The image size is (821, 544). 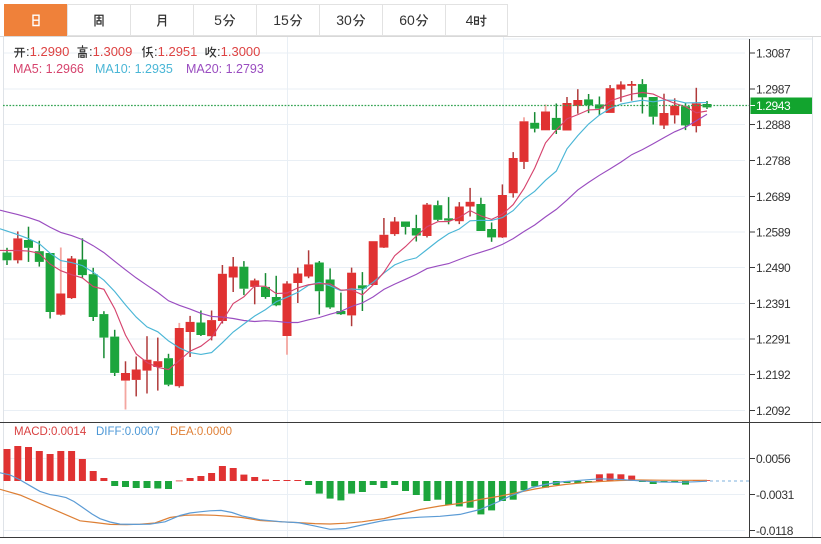 I want to click on svg-text: 1.2943, so click(x=773, y=106).